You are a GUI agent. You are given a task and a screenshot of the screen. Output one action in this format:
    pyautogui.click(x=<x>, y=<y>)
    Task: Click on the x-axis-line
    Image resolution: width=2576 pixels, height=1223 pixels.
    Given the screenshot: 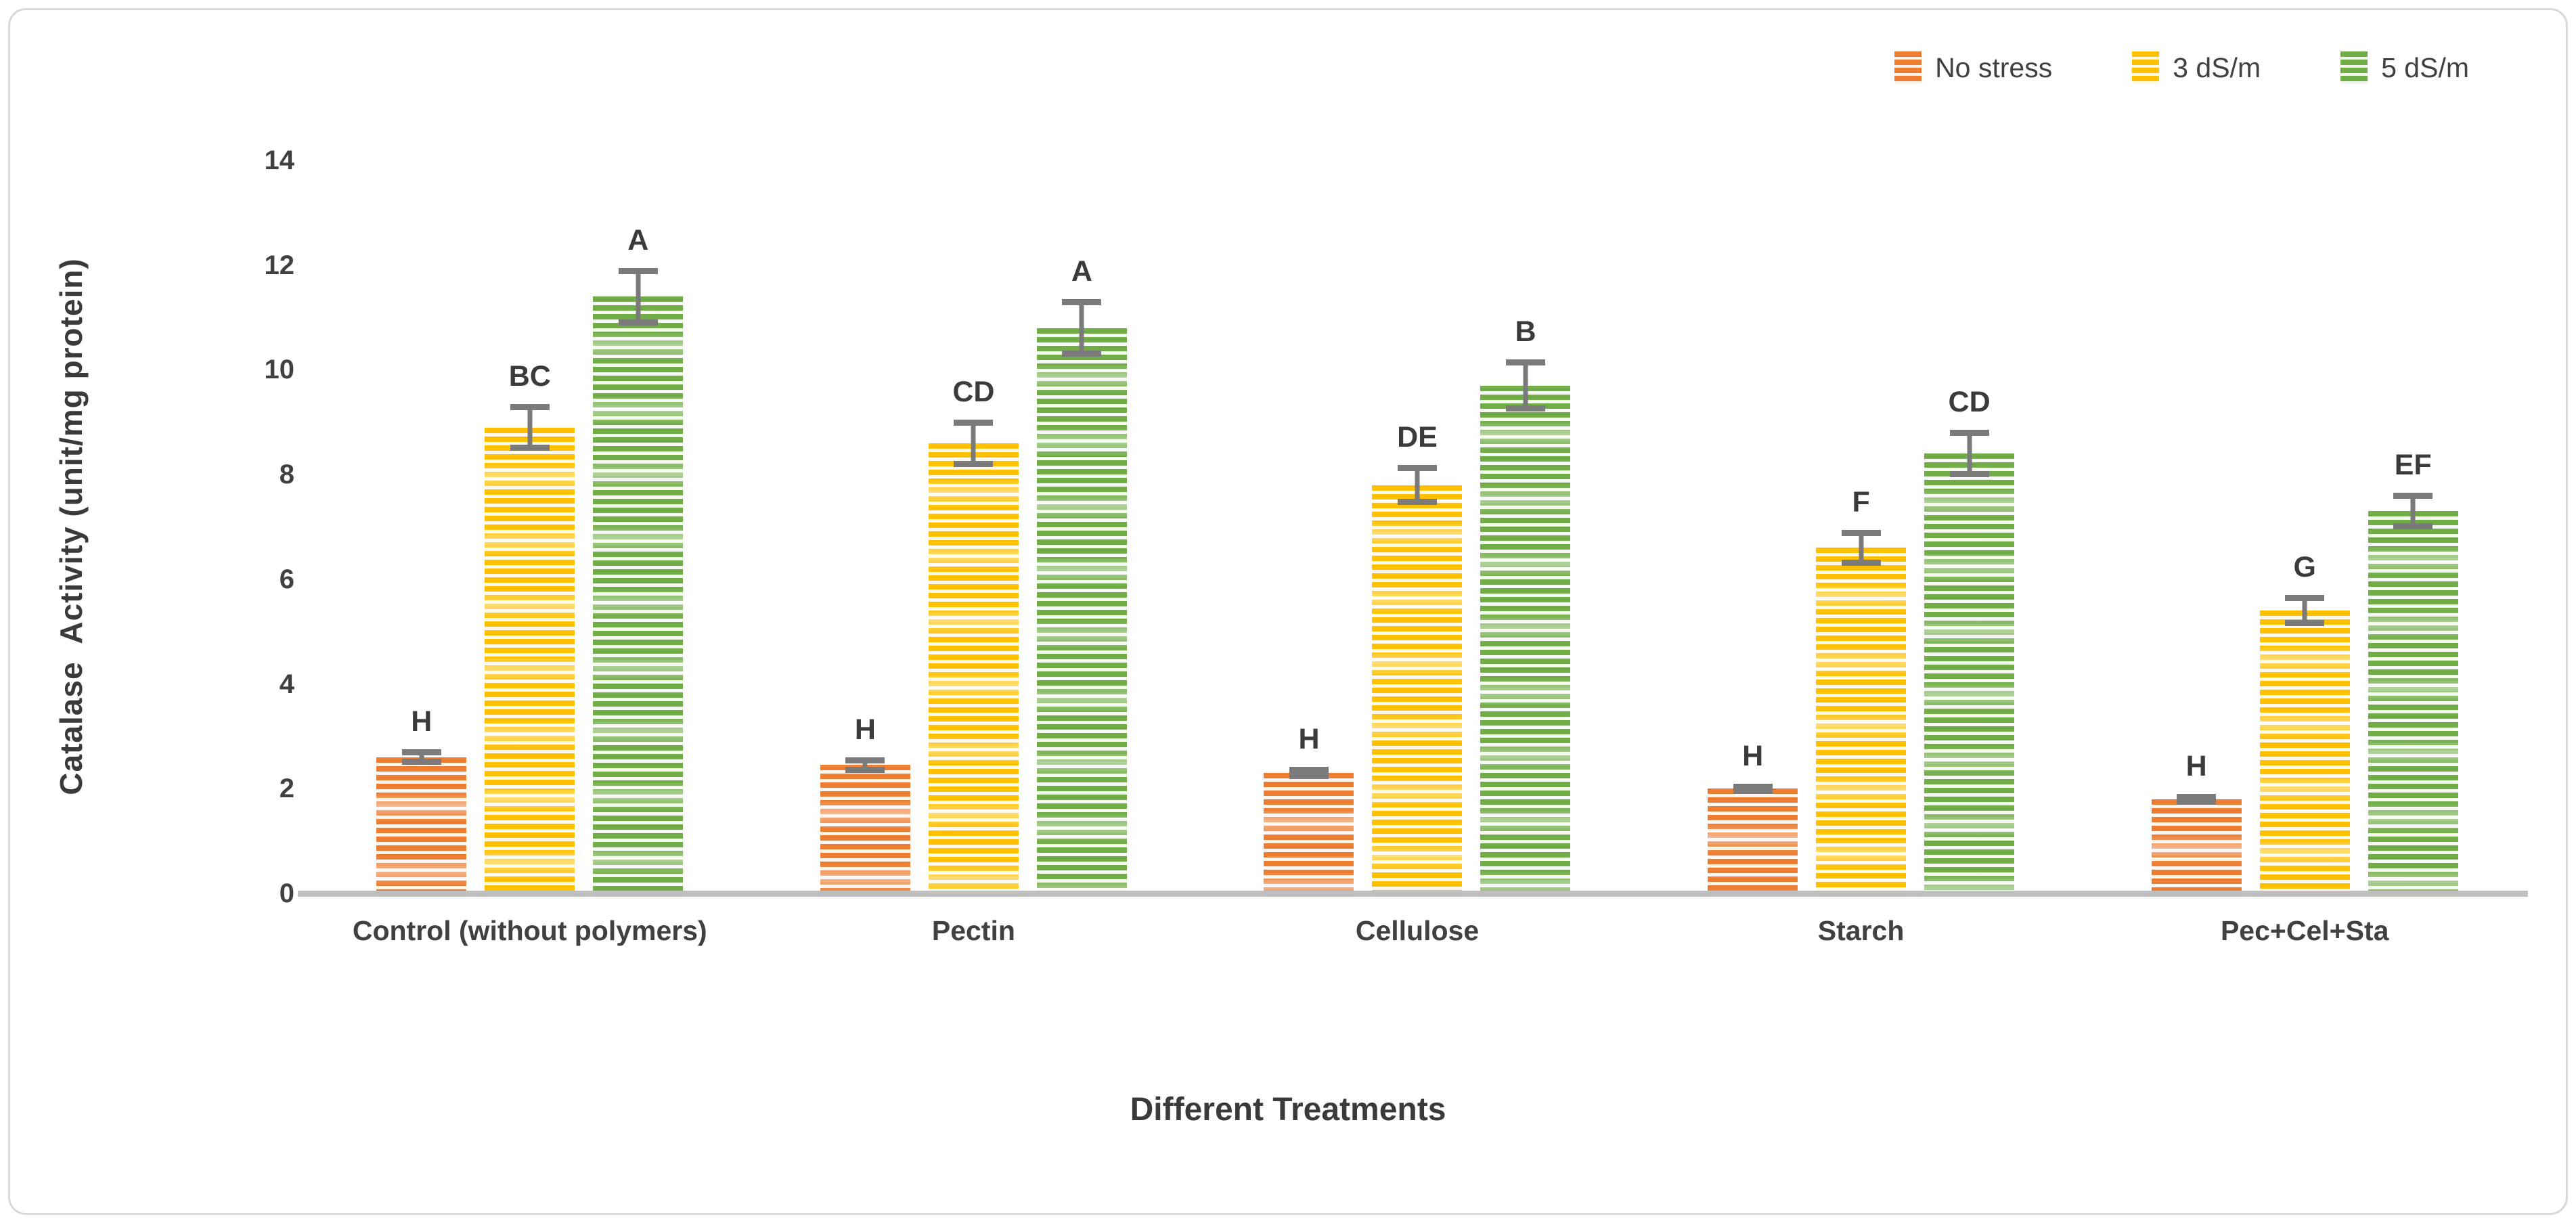 What is the action you would take?
    pyautogui.click(x=1413, y=894)
    